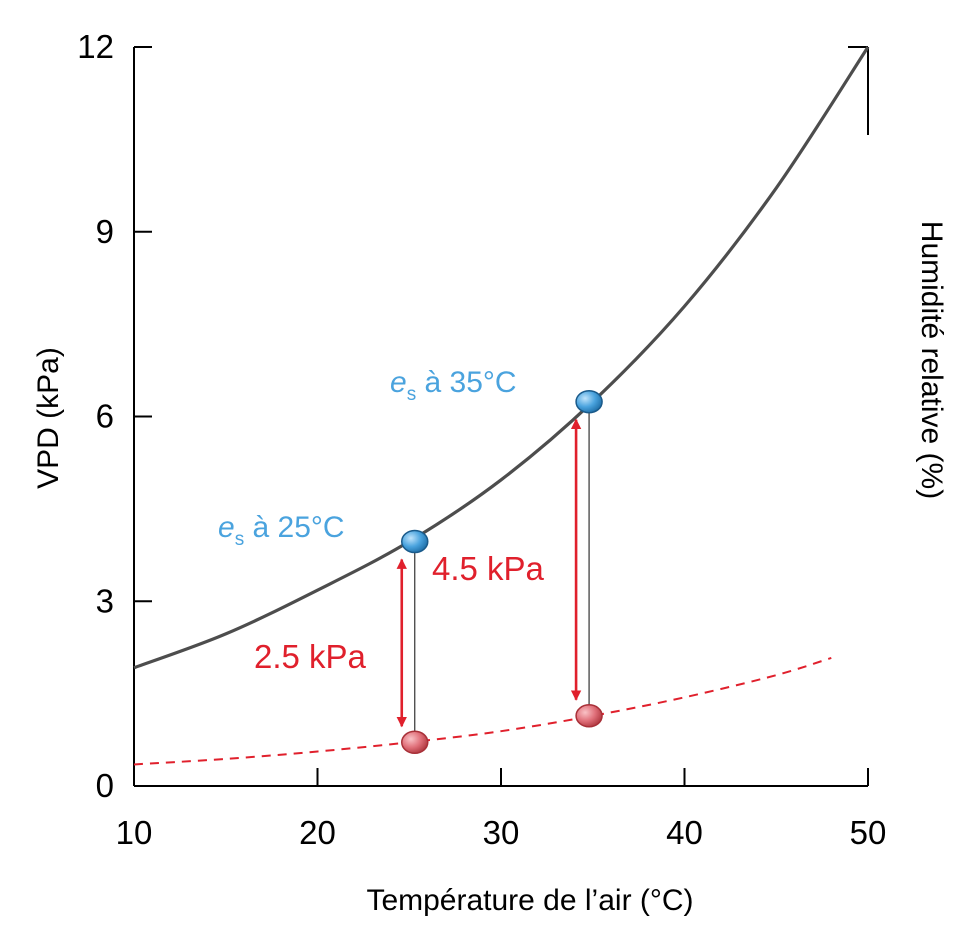 This screenshot has width=977, height=948. What do you see at coordinates (105, 785) in the screenshot?
I see `y-tick-label-0: 0` at bounding box center [105, 785].